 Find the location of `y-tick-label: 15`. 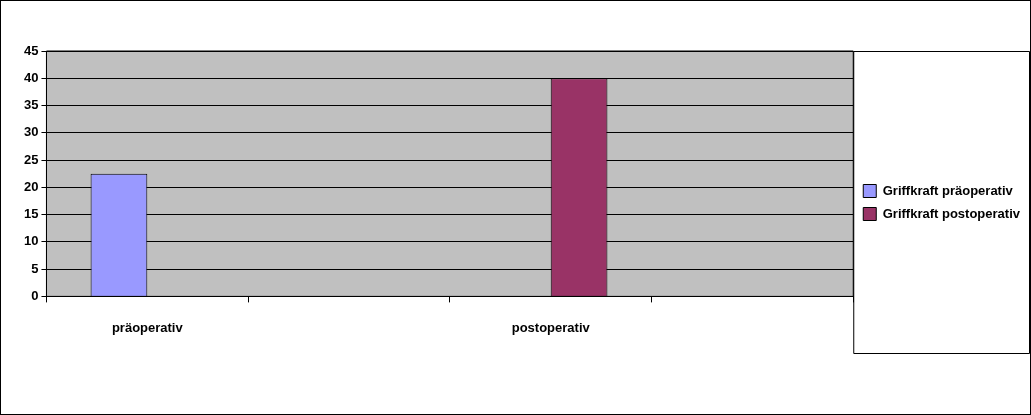

y-tick-label: 15 is located at coordinates (31, 214).